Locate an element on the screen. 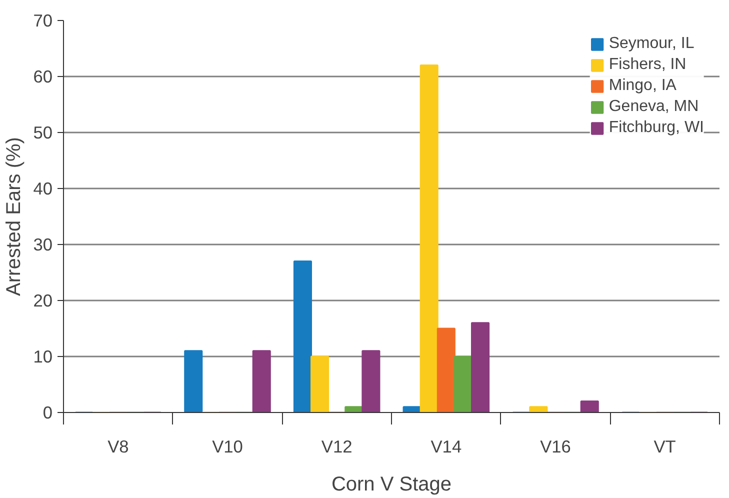  legend-label: Mingo, IA is located at coordinates (642, 86).